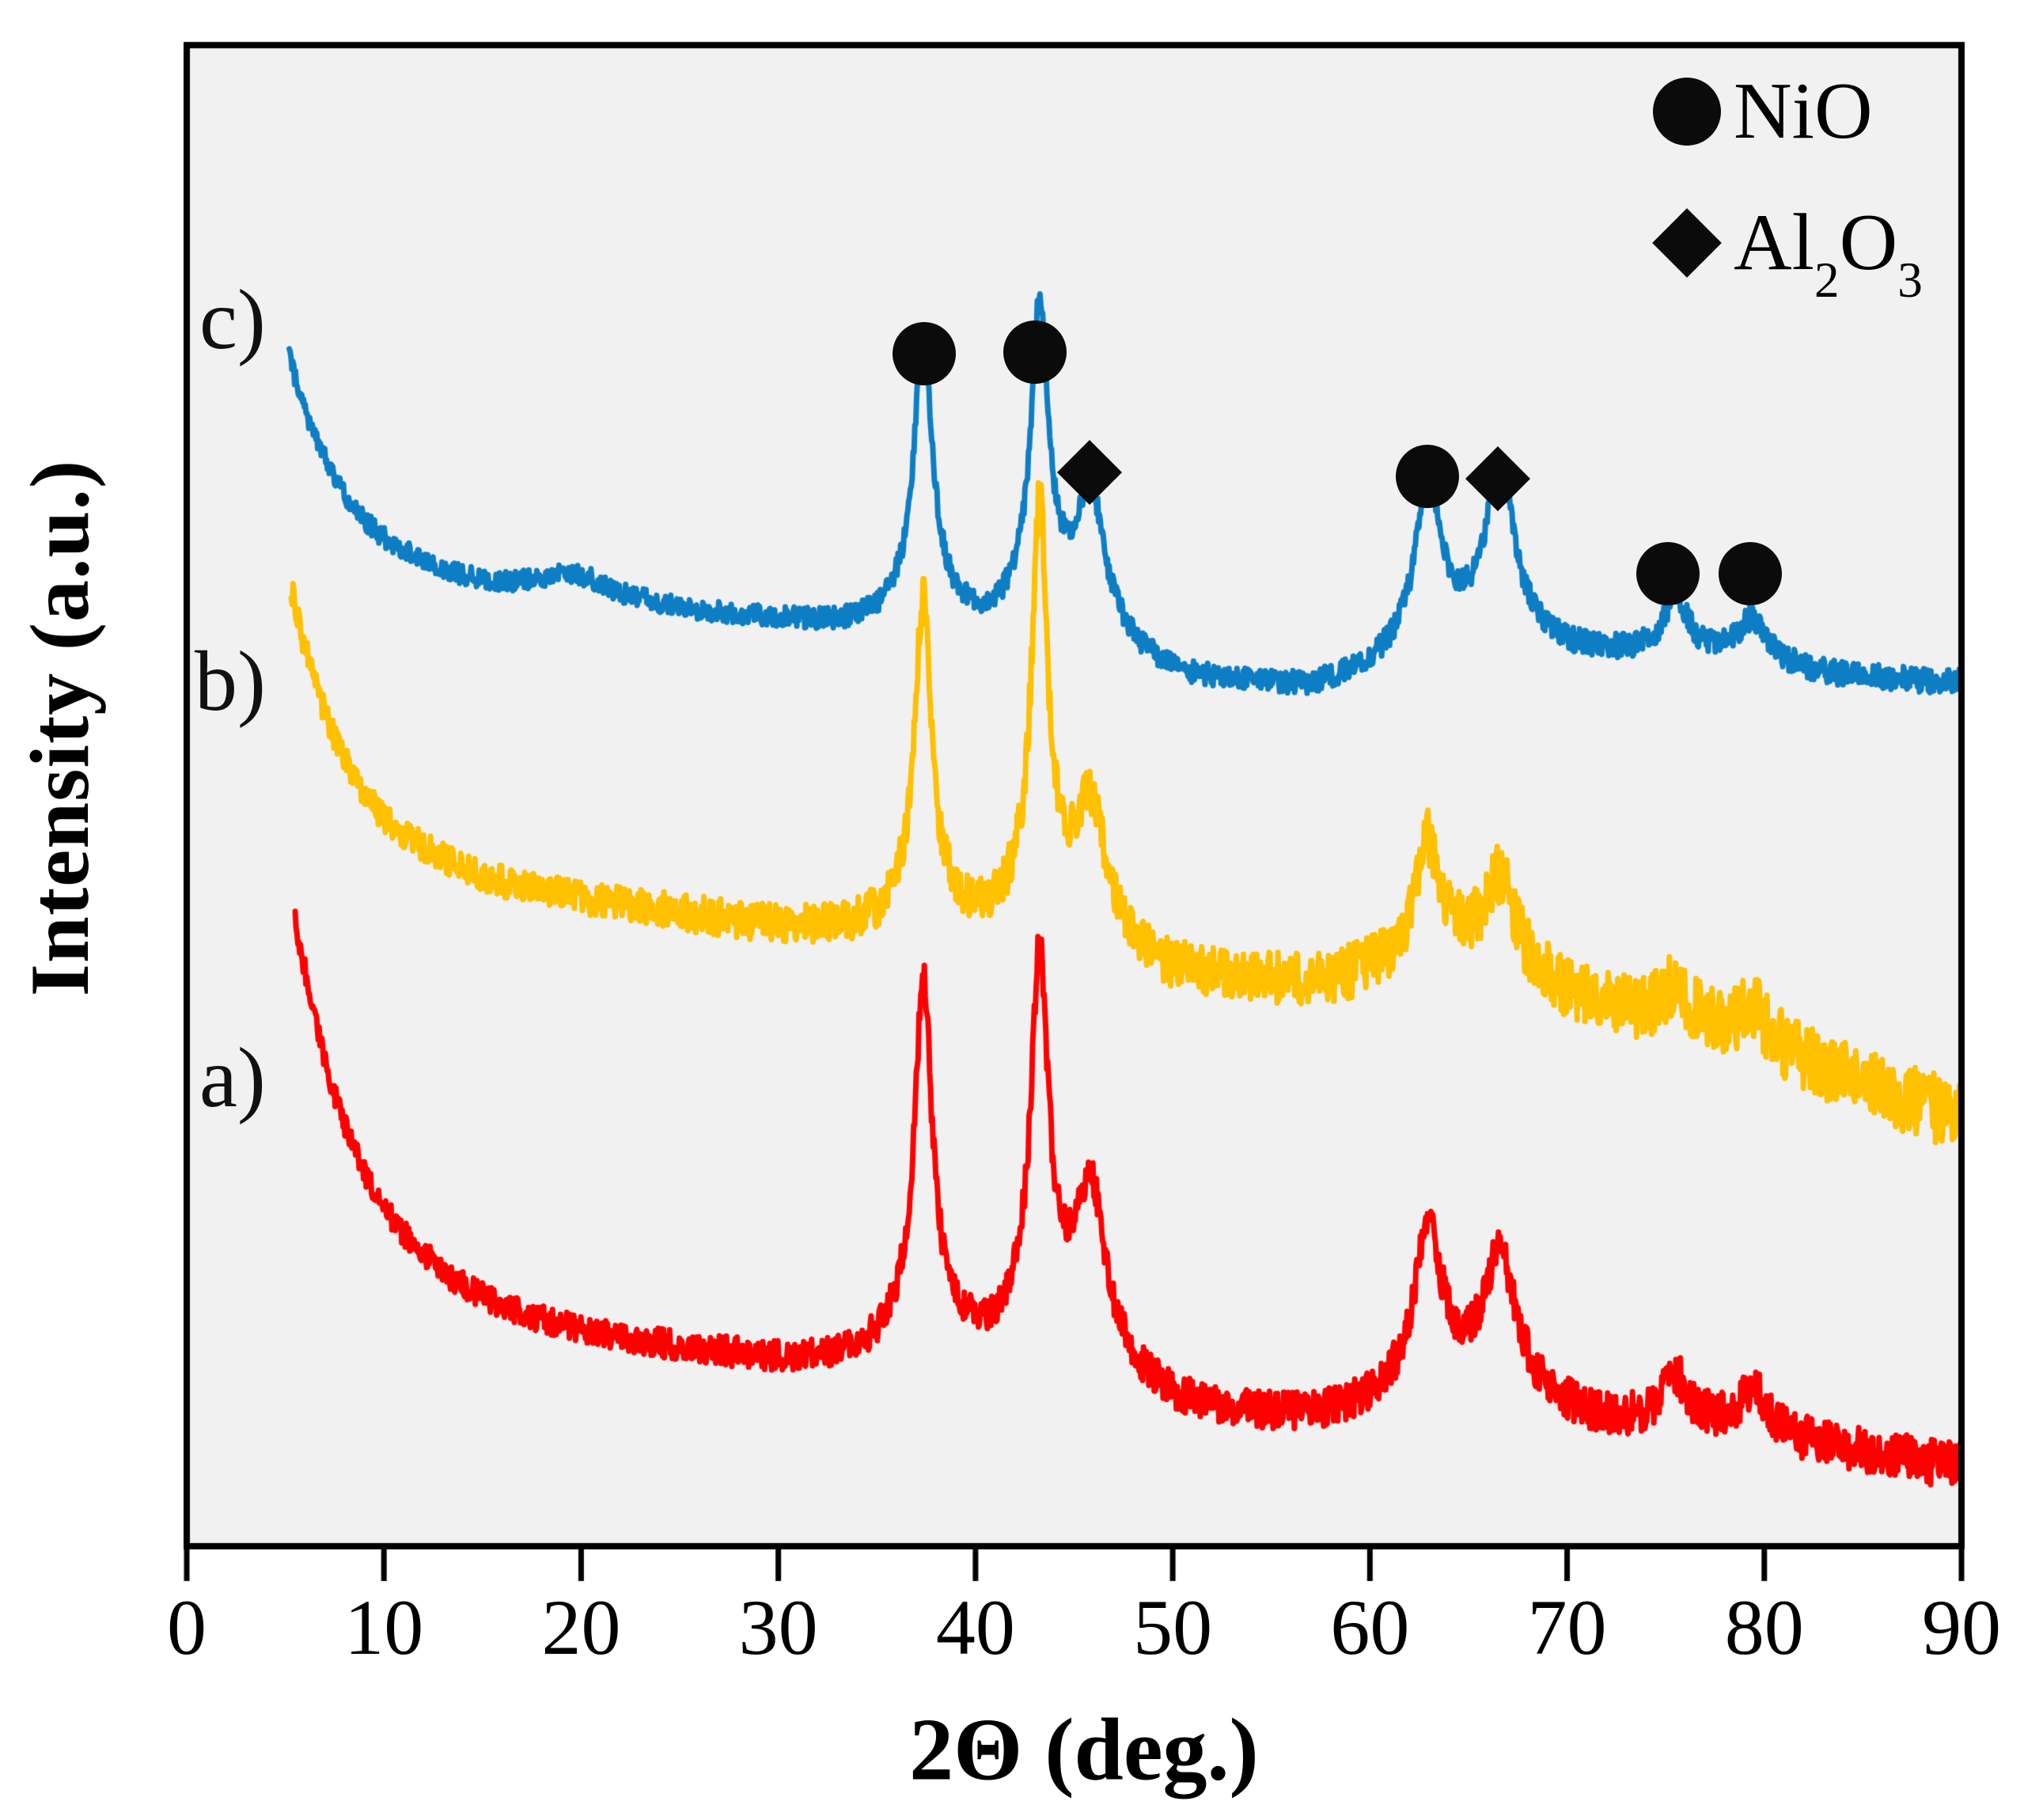 This screenshot has width=2024, height=1820. I want to click on x-tick-label-80: 80, so click(1764, 1627).